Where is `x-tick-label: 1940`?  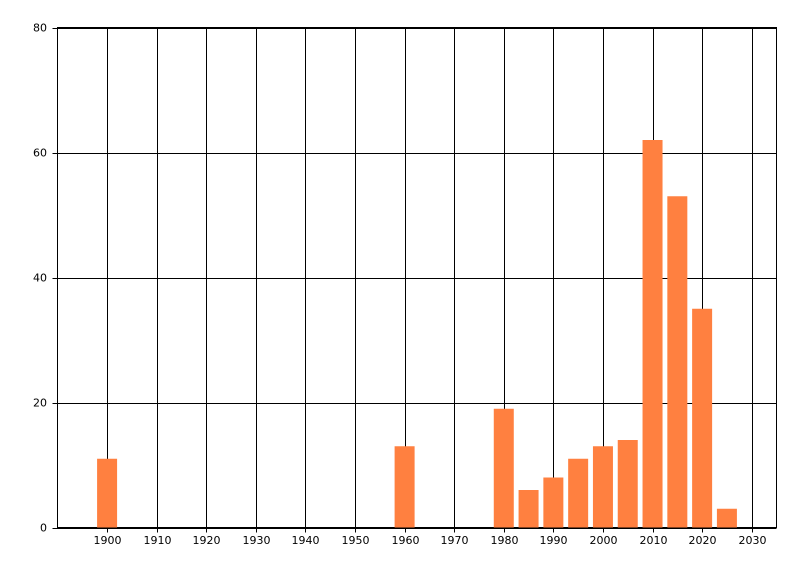
x-tick-label: 1940 is located at coordinates (306, 540).